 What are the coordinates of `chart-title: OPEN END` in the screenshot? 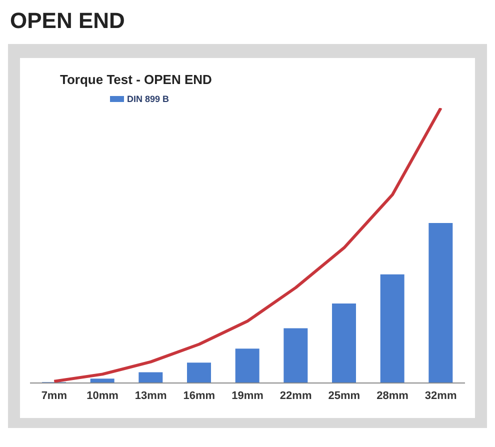 It's located at (68, 21).